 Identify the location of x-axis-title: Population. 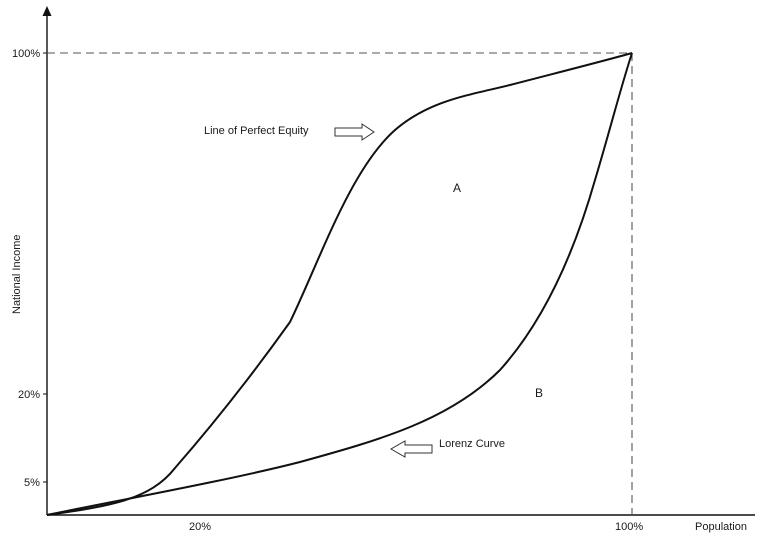
(721, 527).